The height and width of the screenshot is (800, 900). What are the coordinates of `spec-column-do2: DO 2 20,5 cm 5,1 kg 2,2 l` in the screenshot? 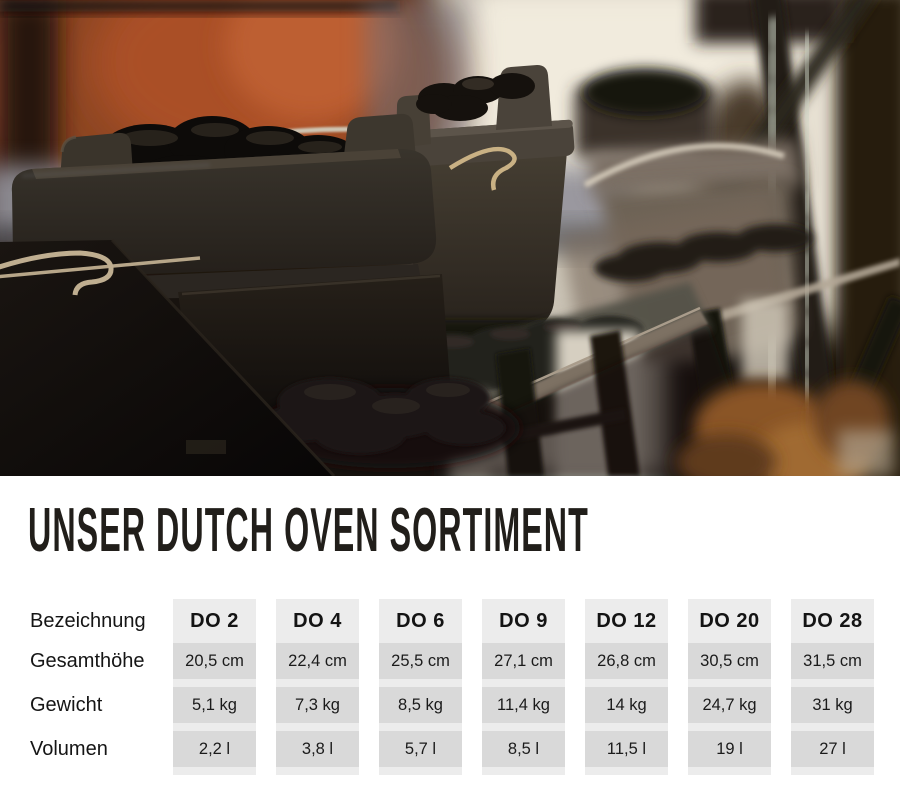 It's located at (214, 687).